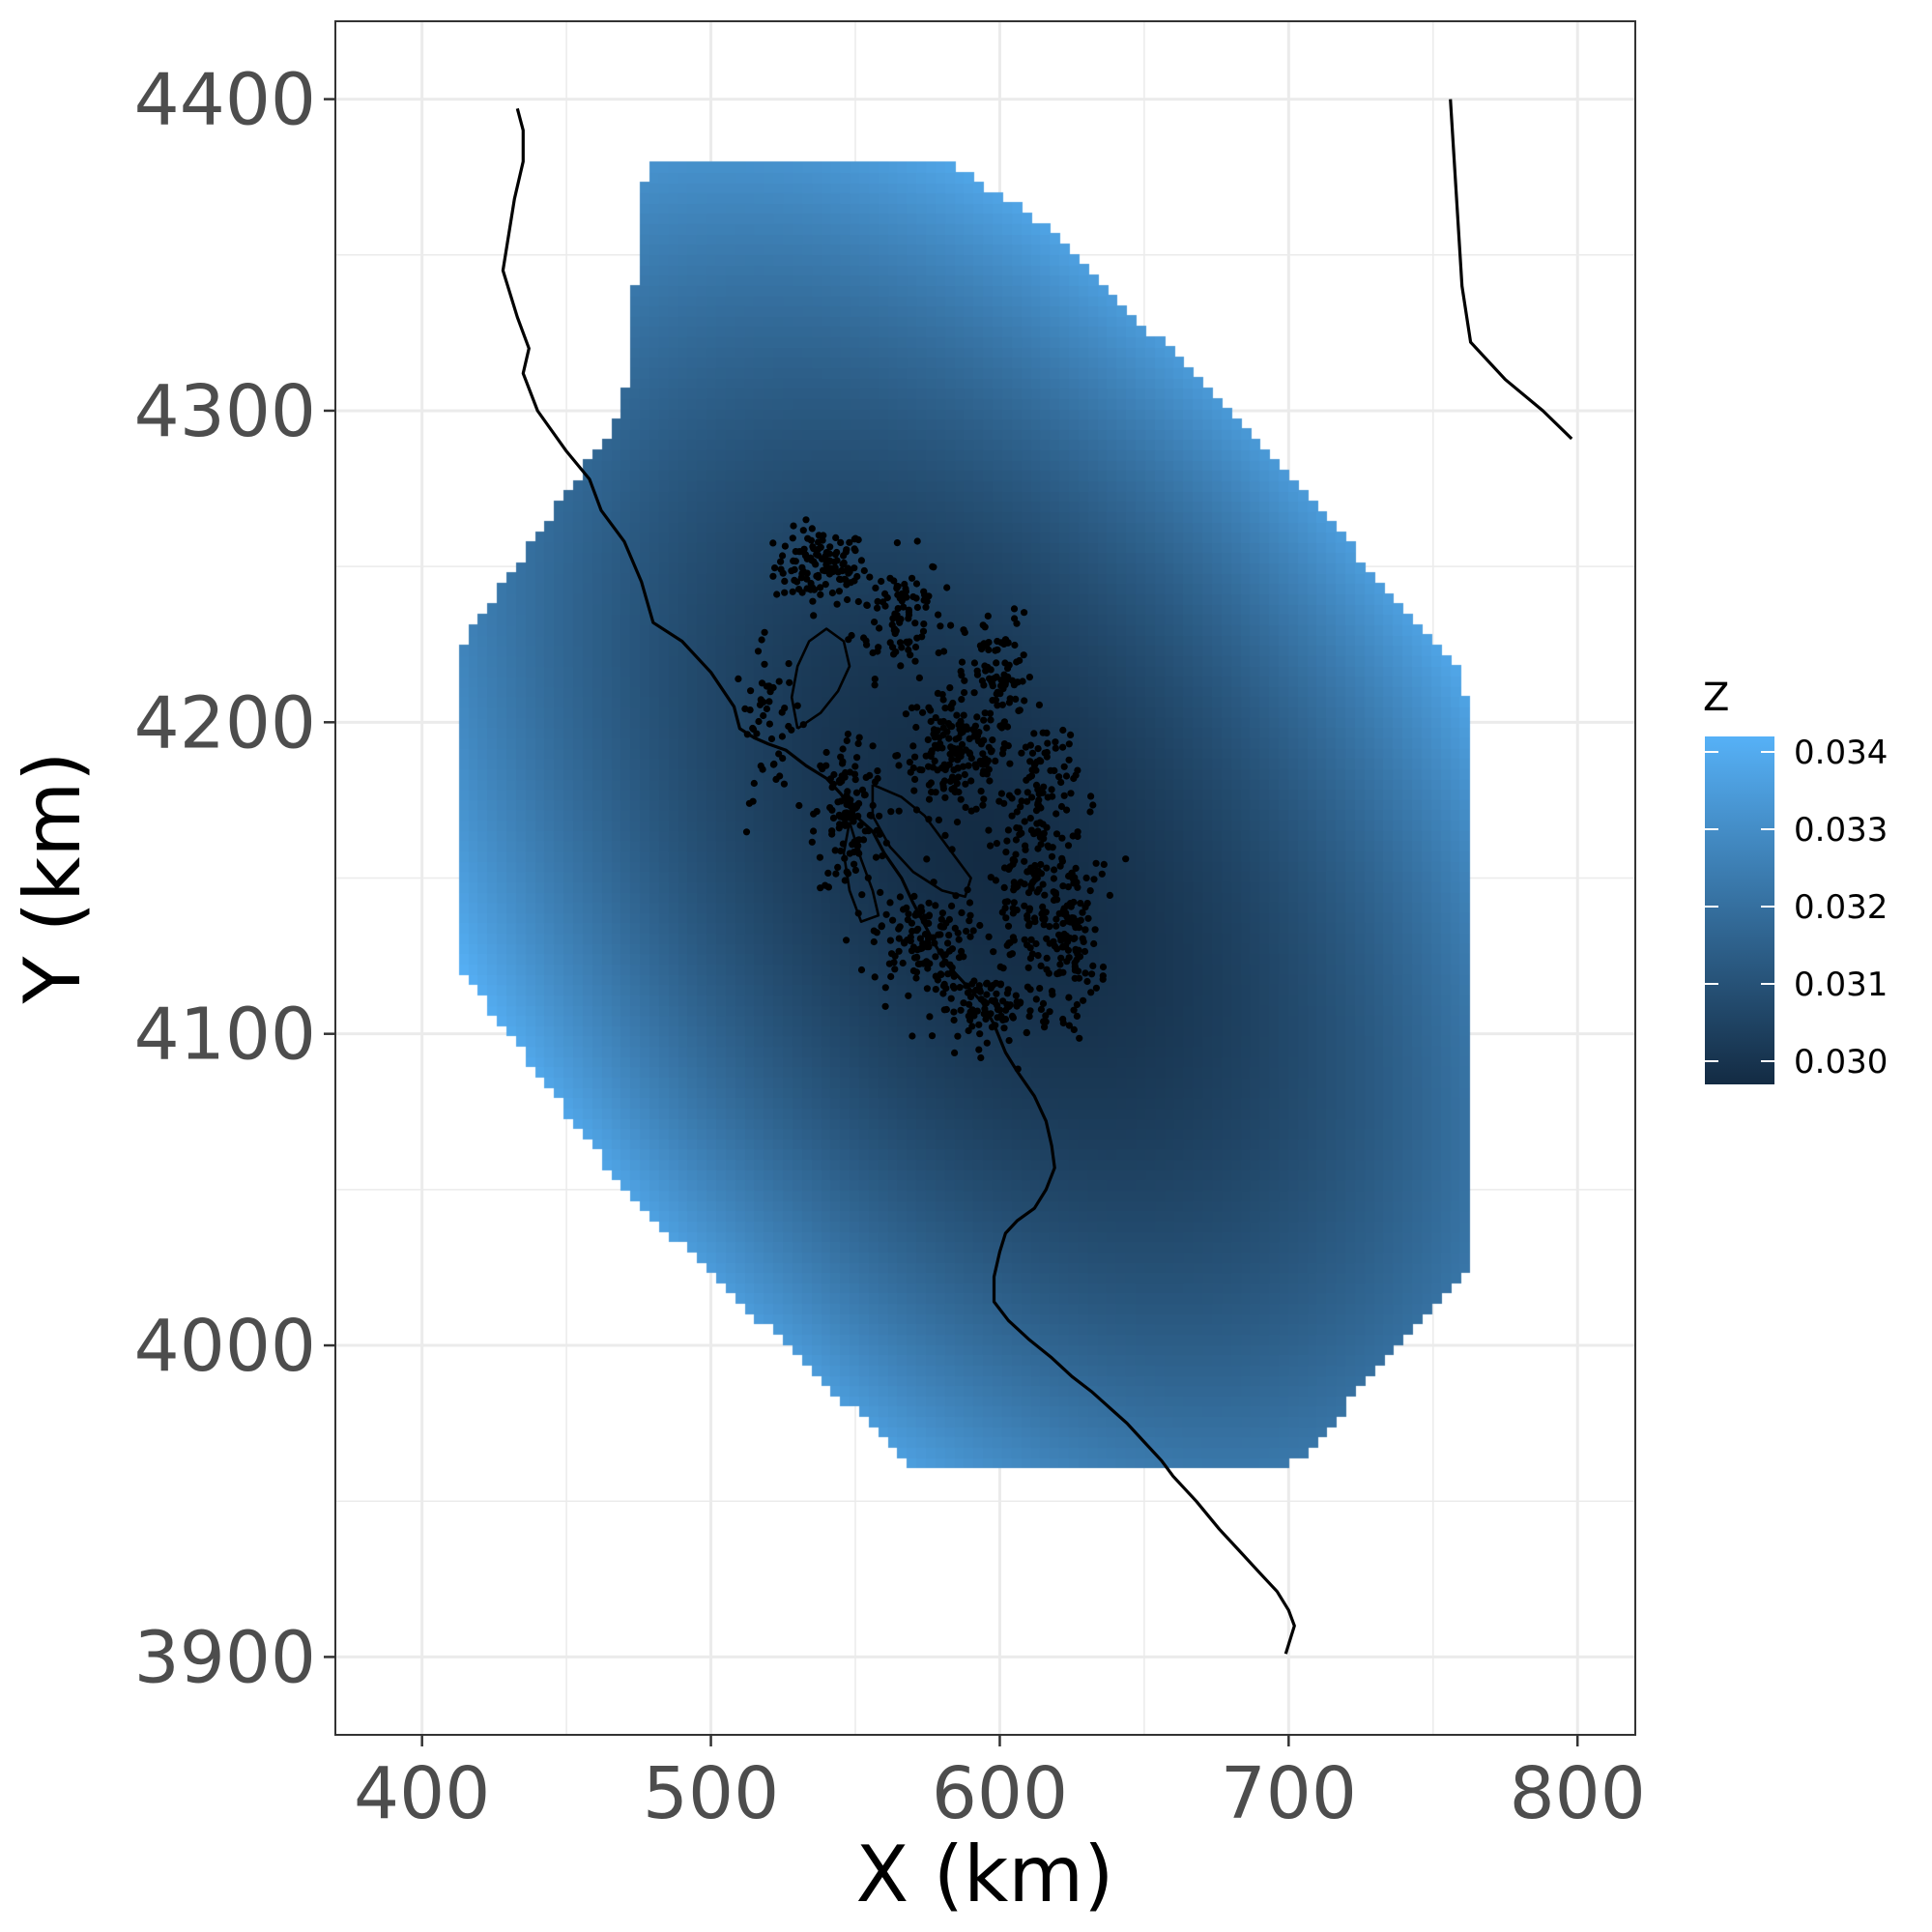 This screenshot has width=1932, height=1932. What do you see at coordinates (1000, 1793) in the screenshot?
I see `x-tick-label: 600` at bounding box center [1000, 1793].